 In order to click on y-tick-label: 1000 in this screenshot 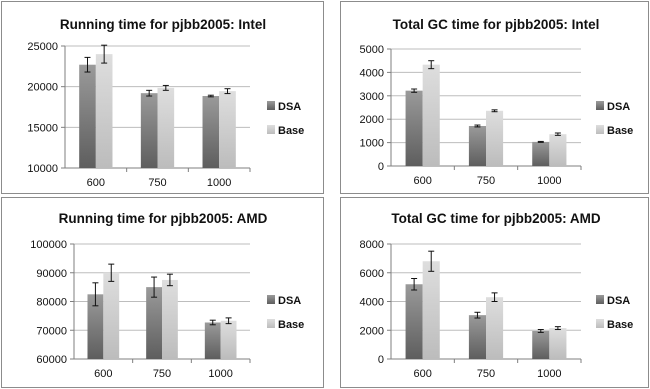, I will do `click(372, 144)`.